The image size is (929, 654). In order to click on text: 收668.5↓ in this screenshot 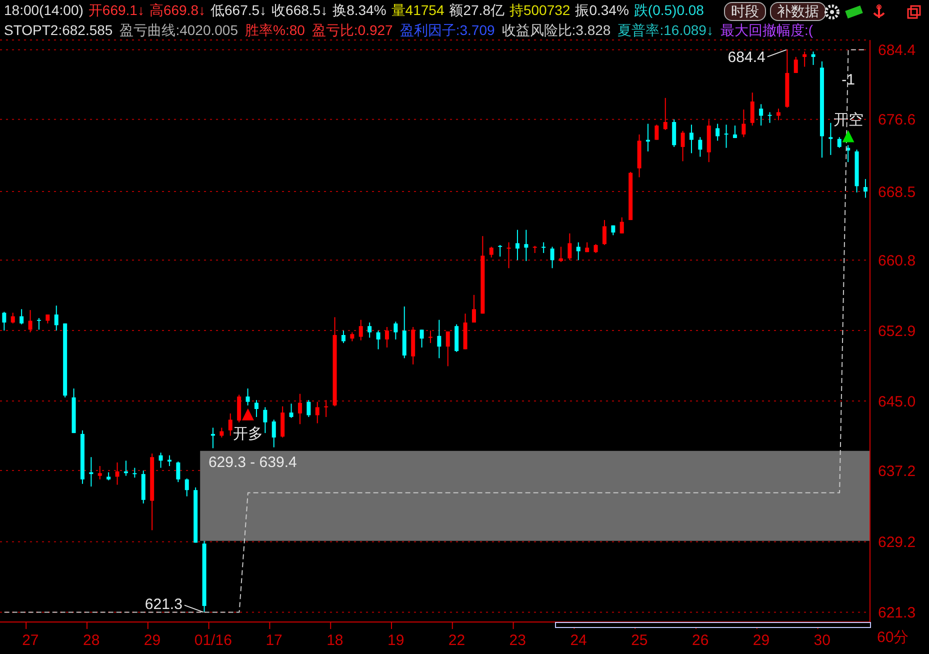, I will do `click(300, 11)`.